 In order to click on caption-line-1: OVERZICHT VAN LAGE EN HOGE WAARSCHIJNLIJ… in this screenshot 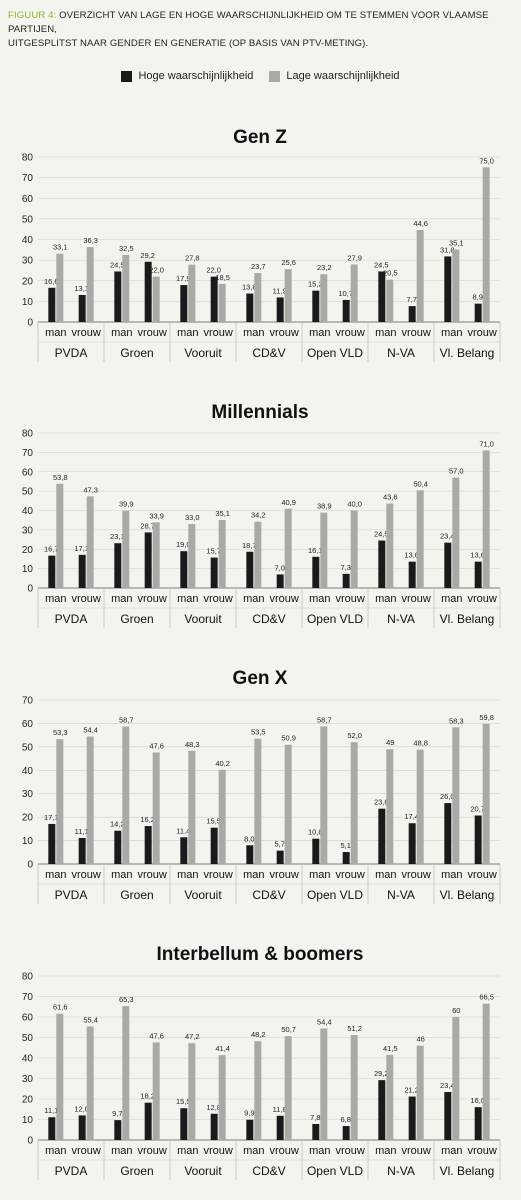, I will do `click(248, 22)`.